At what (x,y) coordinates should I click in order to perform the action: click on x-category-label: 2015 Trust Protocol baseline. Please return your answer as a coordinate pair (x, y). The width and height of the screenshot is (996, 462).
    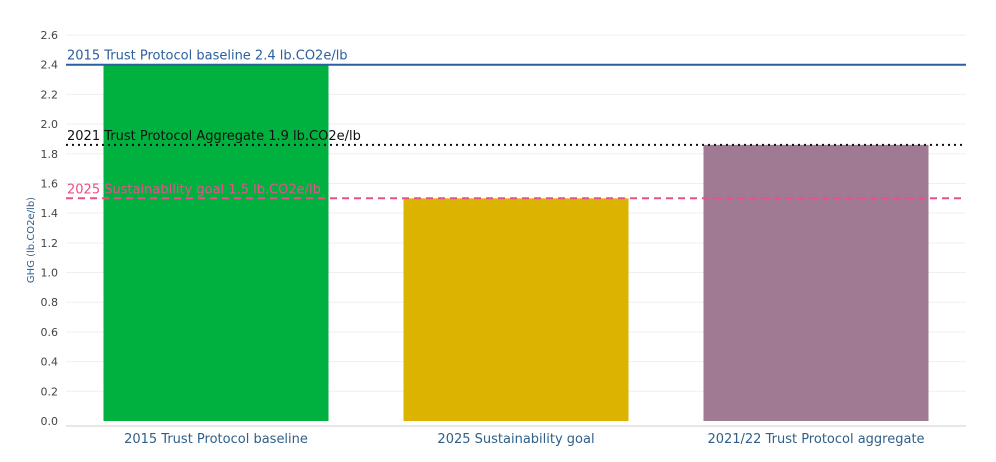
    Looking at the image, I should click on (216, 439).